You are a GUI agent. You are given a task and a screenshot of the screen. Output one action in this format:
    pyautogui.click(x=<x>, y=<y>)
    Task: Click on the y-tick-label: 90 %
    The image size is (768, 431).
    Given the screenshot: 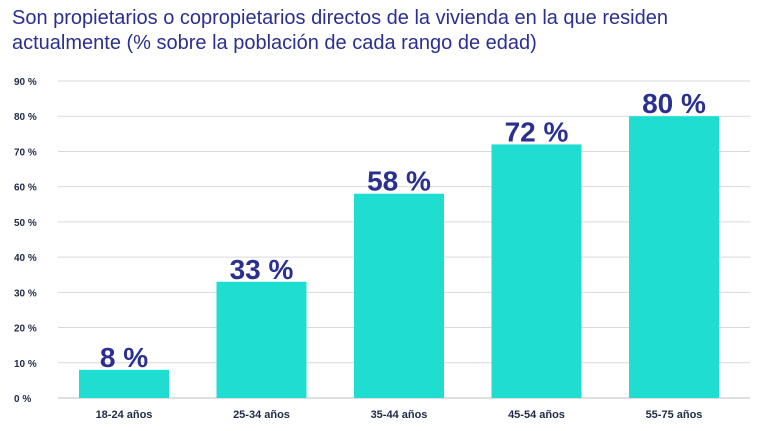 What is the action you would take?
    pyautogui.click(x=25, y=82)
    